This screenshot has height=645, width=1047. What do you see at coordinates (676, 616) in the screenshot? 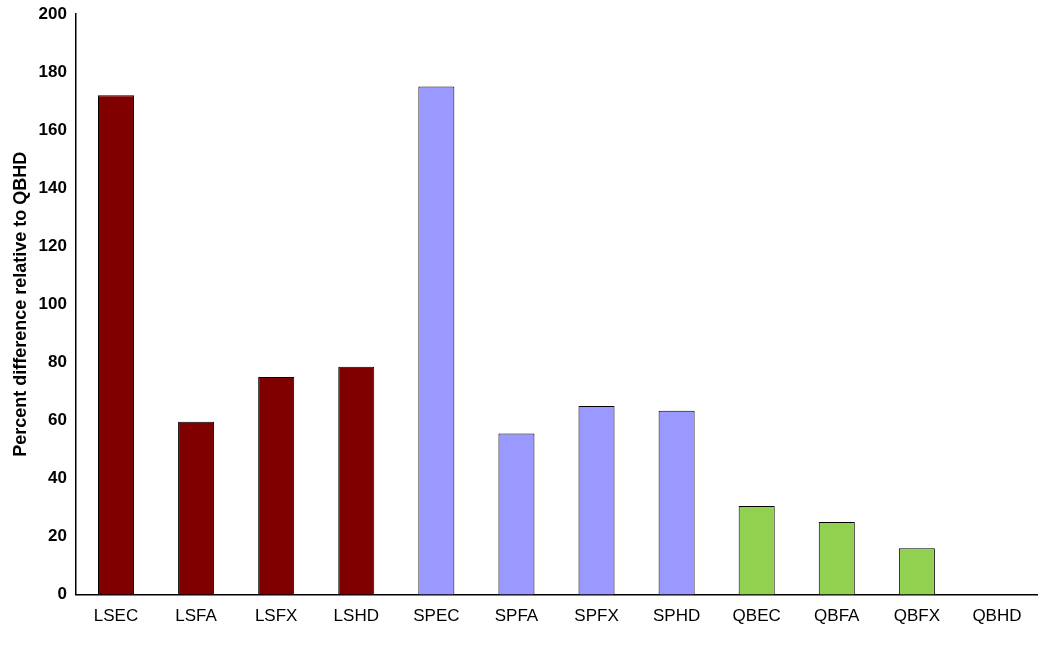
I see `x-tick-label: SPHD` at bounding box center [676, 616].